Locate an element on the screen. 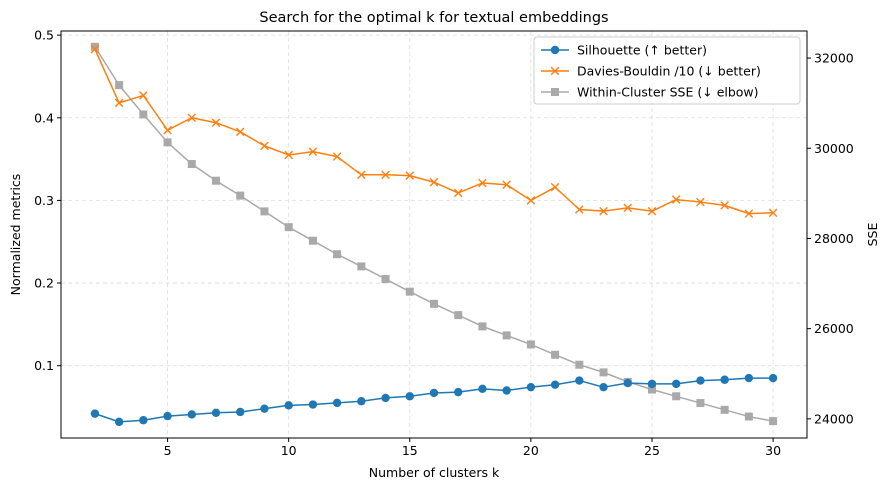 The width and height of the screenshot is (890, 490). x-axis-label: Number of clusters k is located at coordinates (434, 472).